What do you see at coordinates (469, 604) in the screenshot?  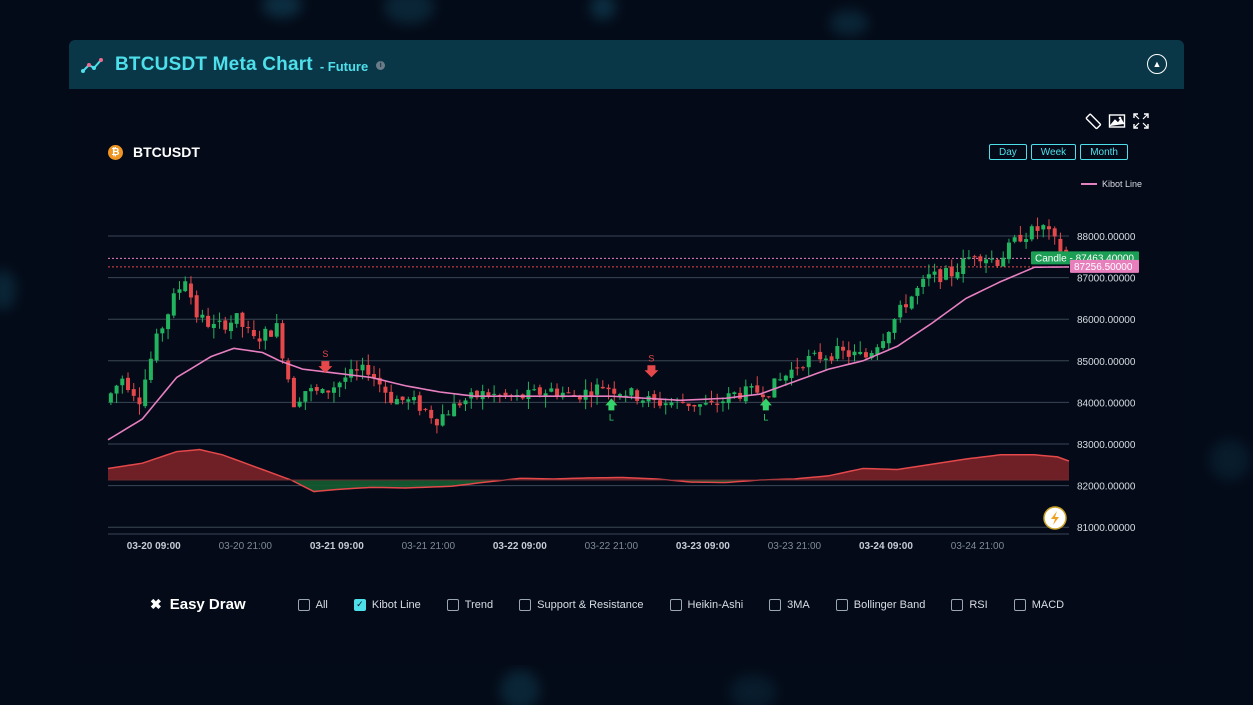 I see `indicator-trend: Trend` at bounding box center [469, 604].